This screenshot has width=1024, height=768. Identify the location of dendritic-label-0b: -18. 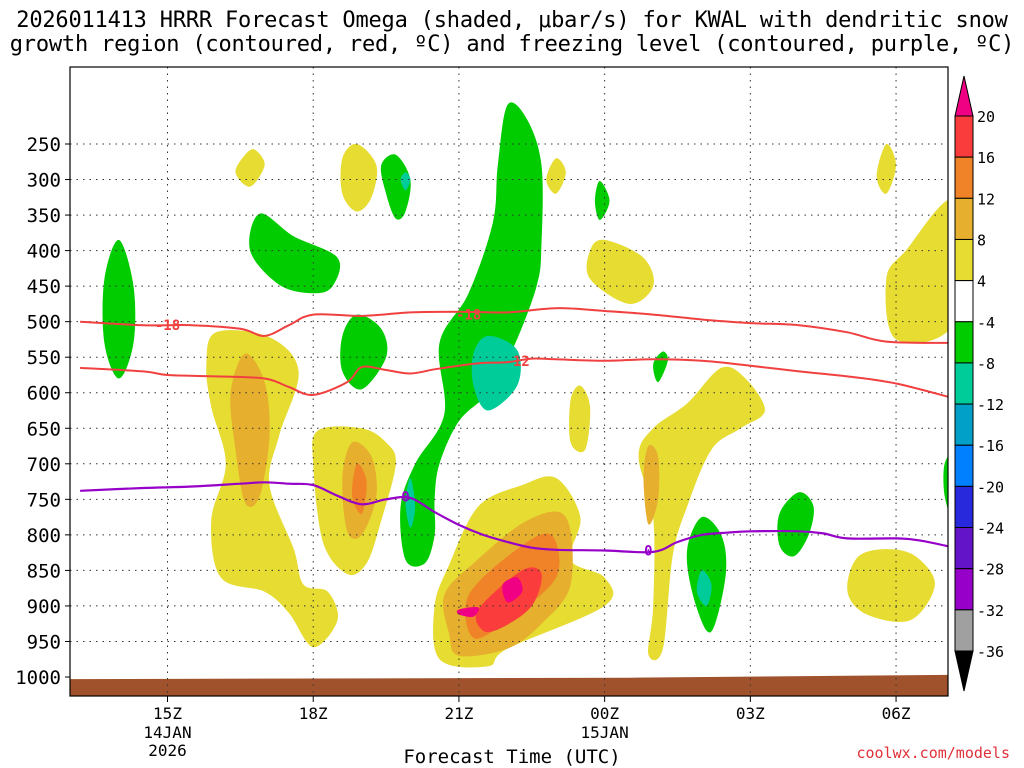
(468, 316).